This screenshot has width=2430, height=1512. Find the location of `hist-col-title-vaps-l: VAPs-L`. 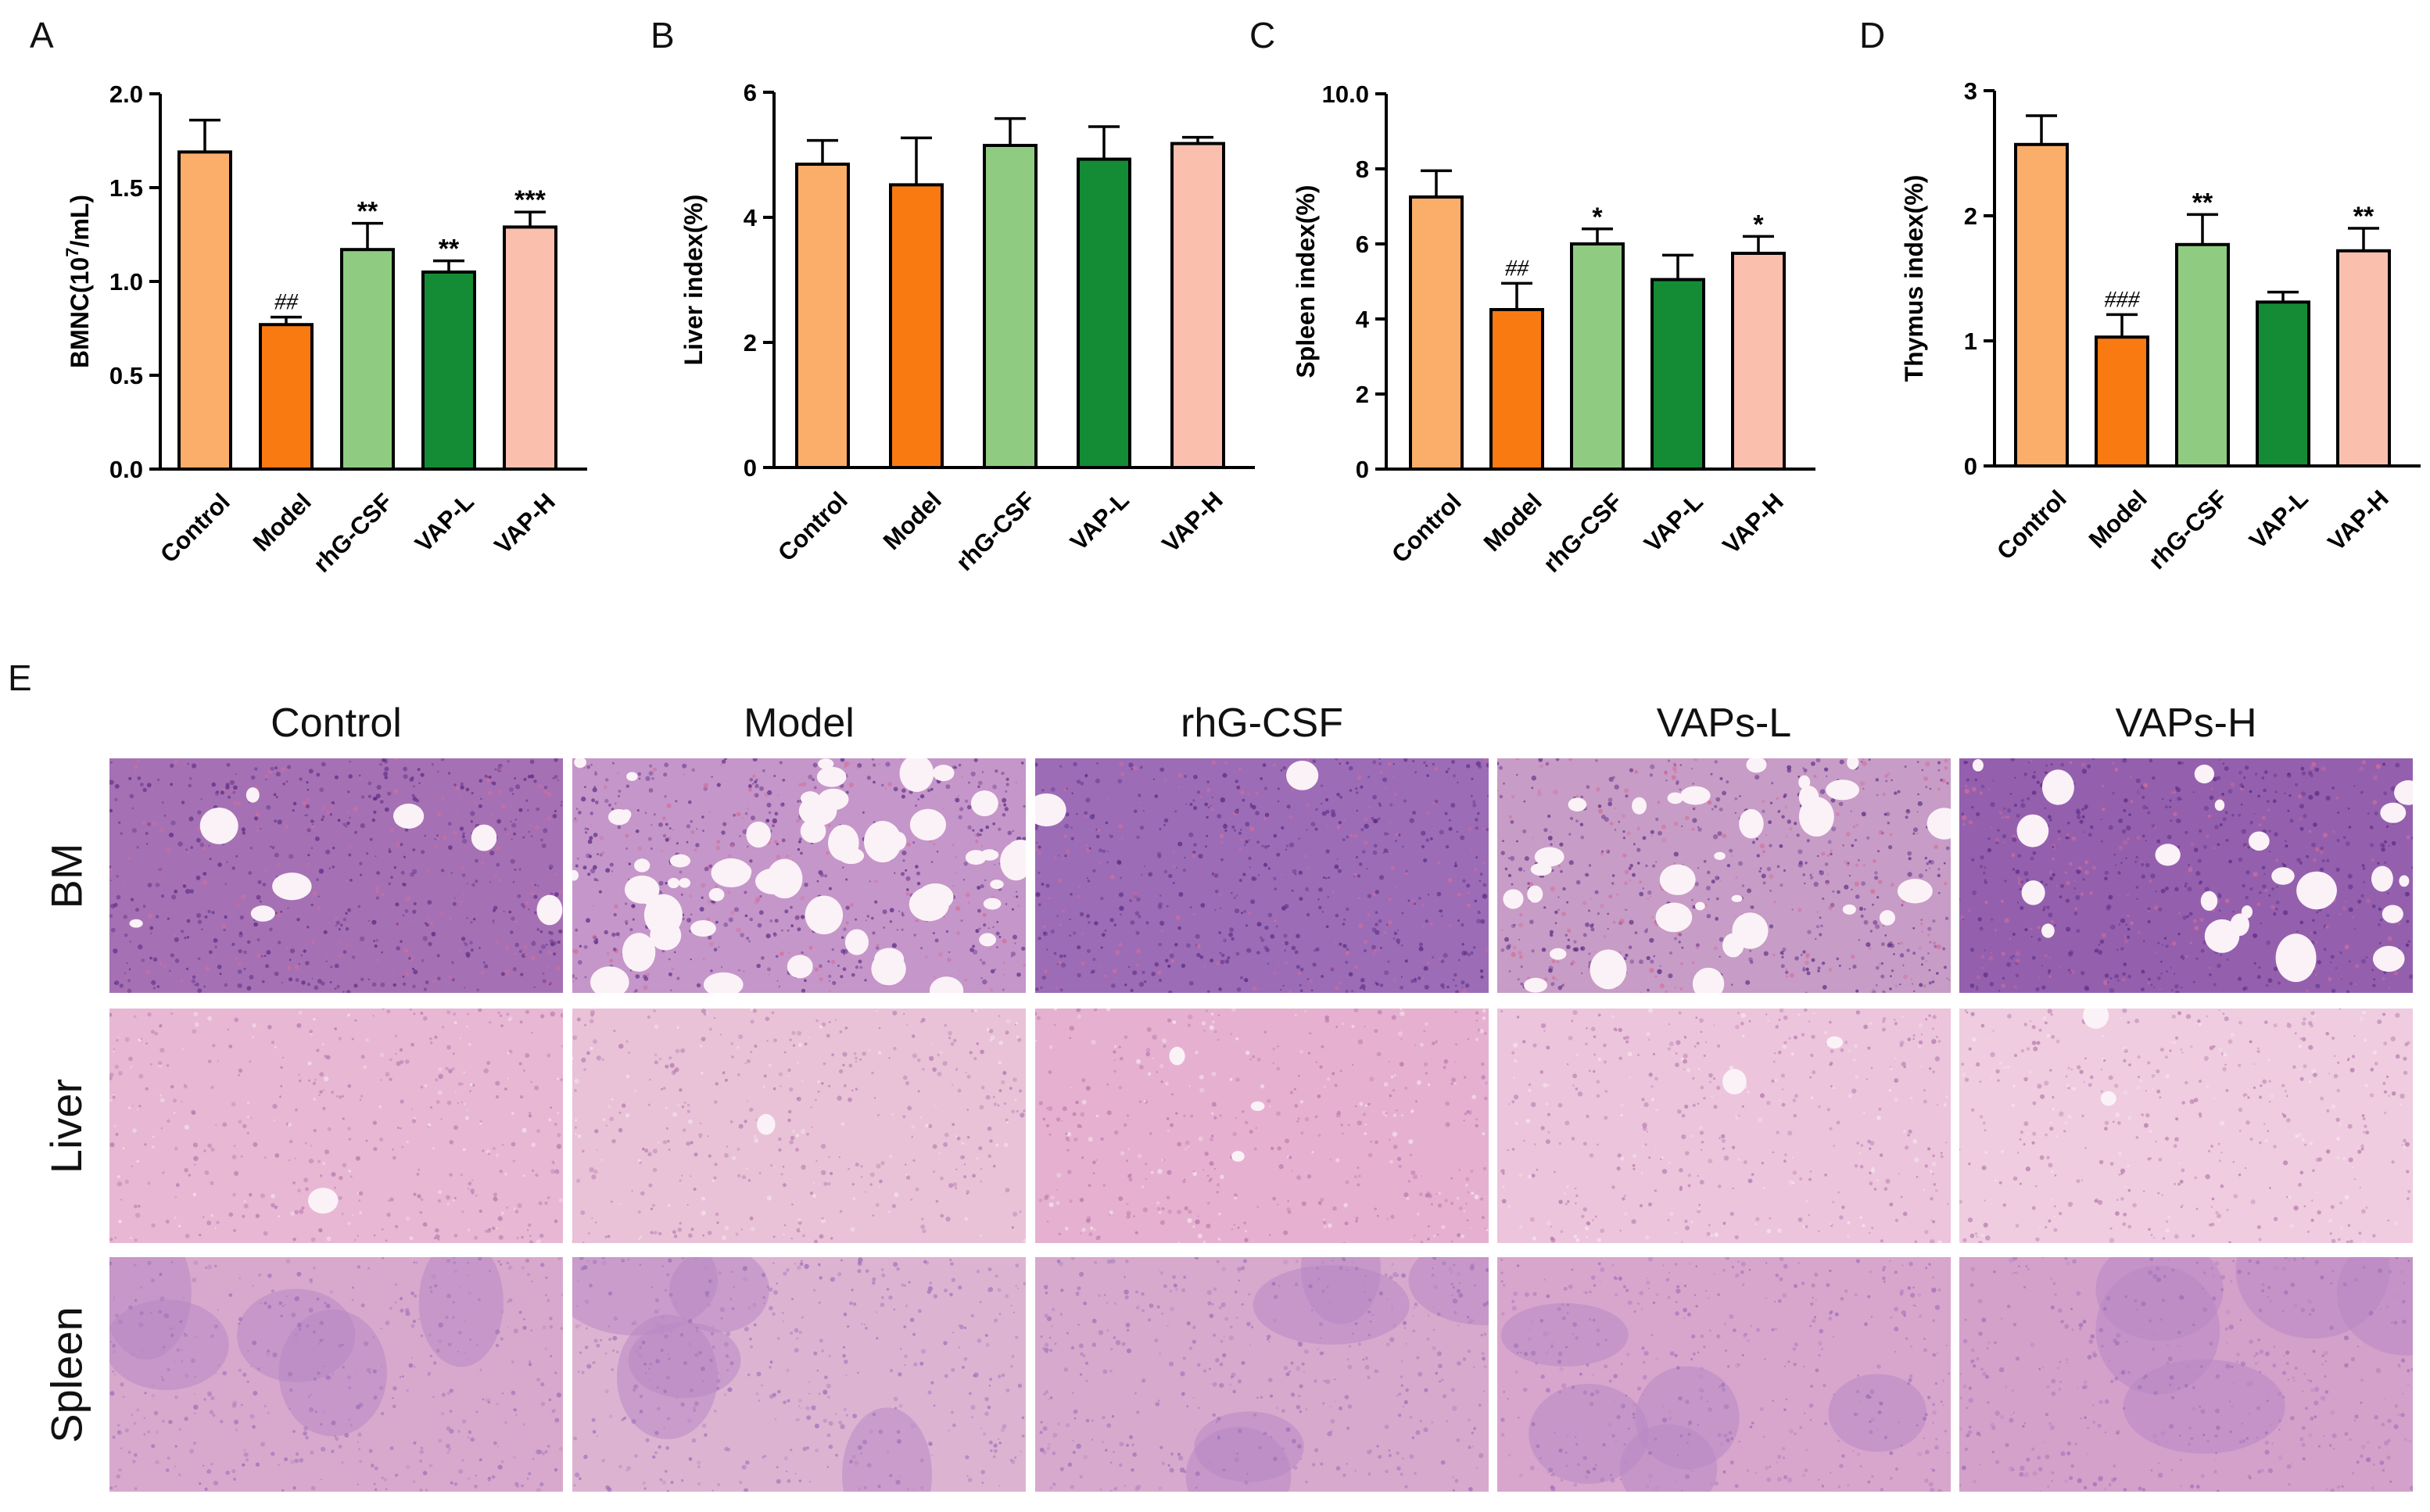

hist-col-title-vaps-l: VAPs-L is located at coordinates (1724, 723).